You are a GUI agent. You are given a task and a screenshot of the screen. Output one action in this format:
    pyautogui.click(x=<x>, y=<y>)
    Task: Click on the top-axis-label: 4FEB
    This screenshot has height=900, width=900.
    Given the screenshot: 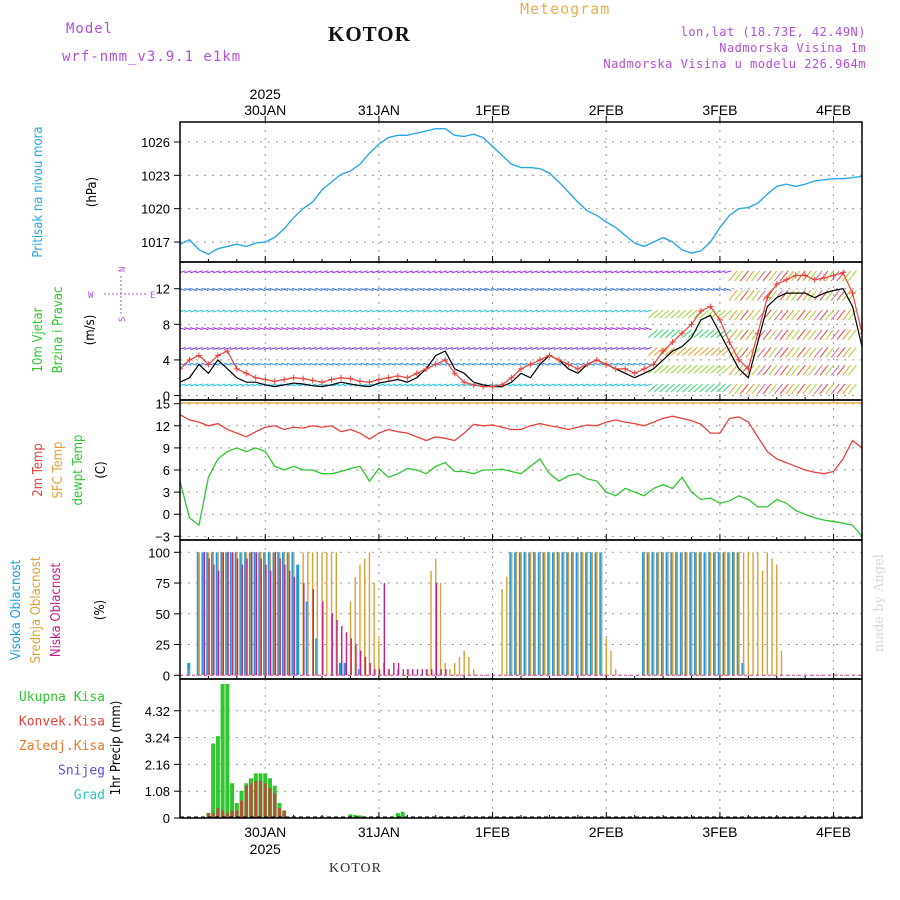 What is the action you would take?
    pyautogui.click(x=833, y=110)
    